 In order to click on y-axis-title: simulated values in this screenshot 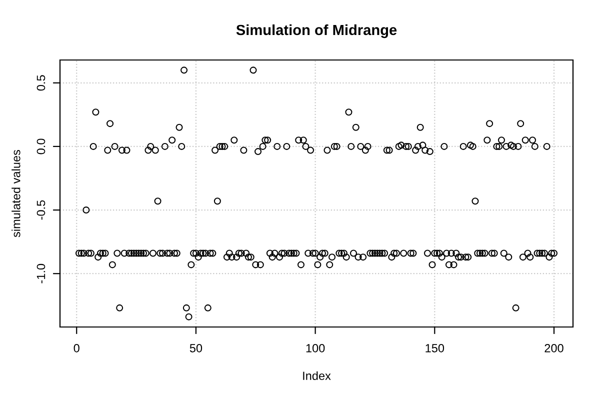, I will do `click(16, 194)`.